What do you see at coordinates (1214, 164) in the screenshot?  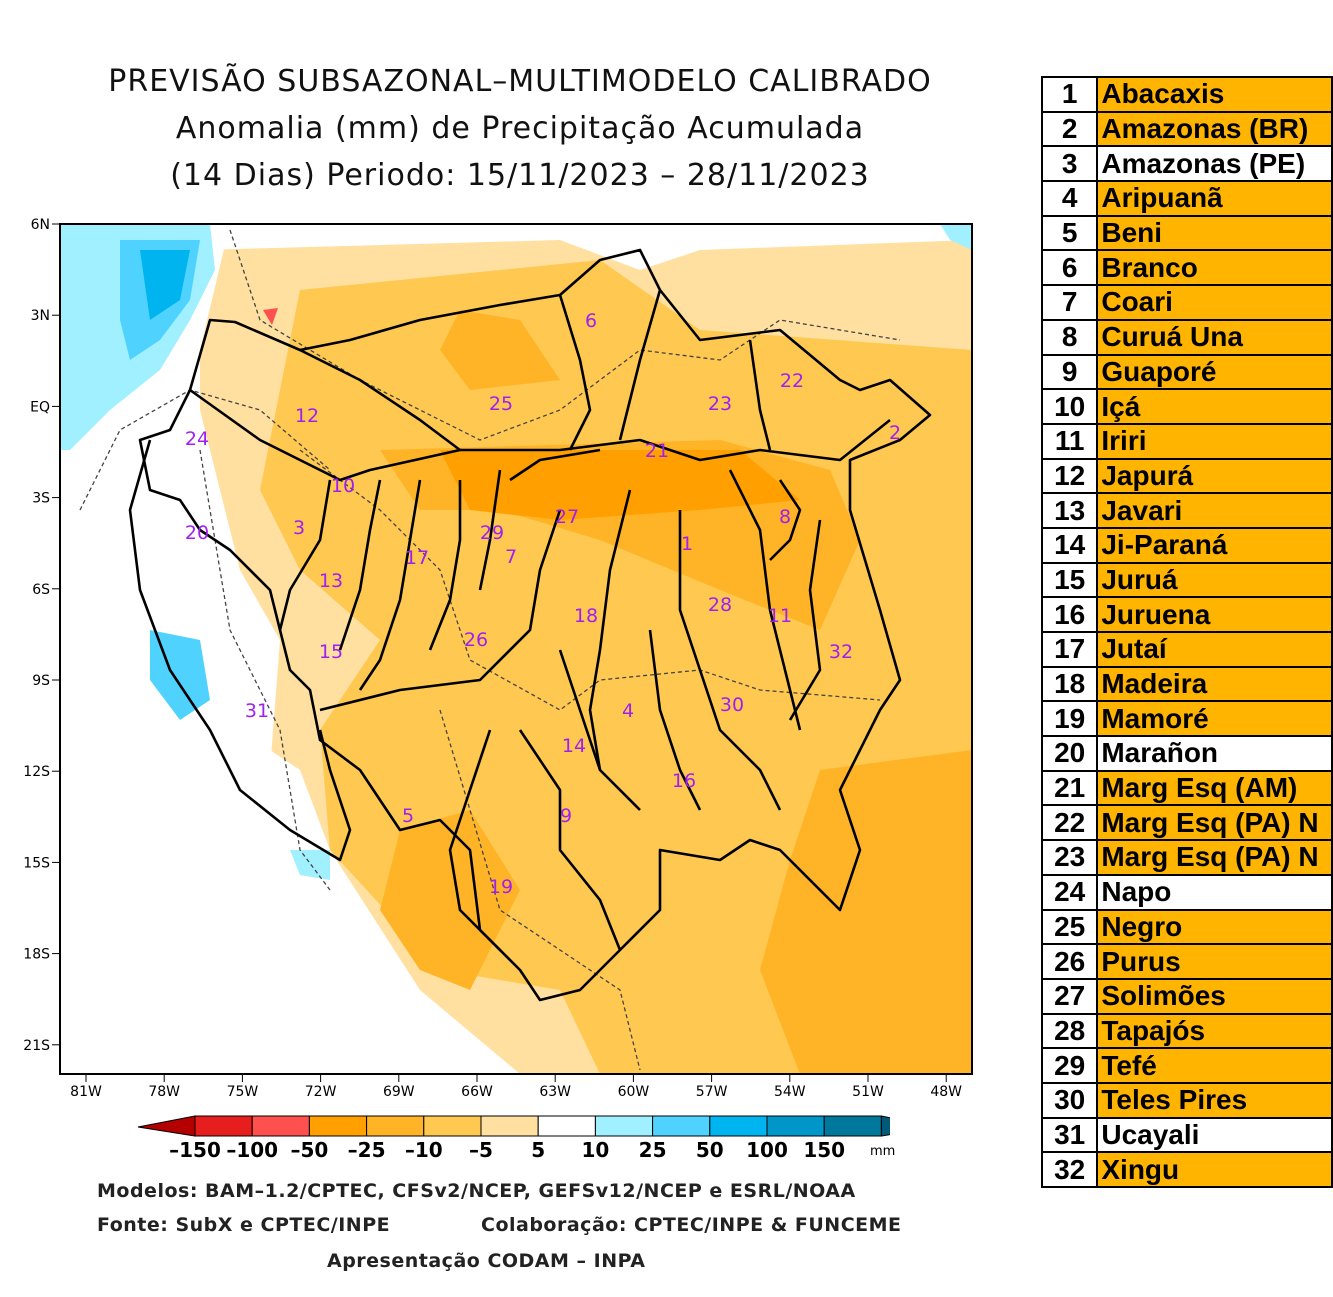 I see `legend-basin-name: Amazonas (PE)` at bounding box center [1214, 164].